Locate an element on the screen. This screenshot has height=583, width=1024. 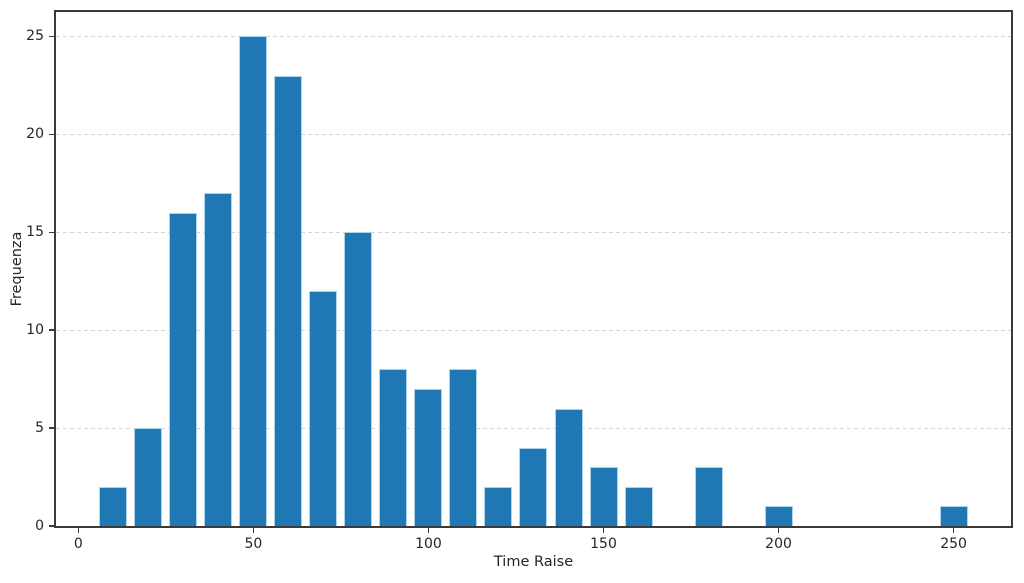
y-tick-label: 15 is located at coordinates (35, 232).